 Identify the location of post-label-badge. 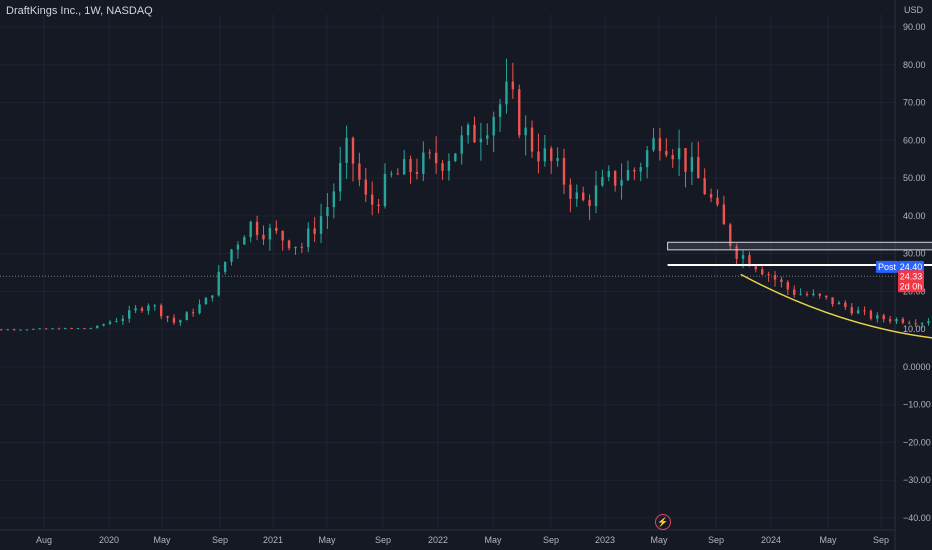
(887, 266).